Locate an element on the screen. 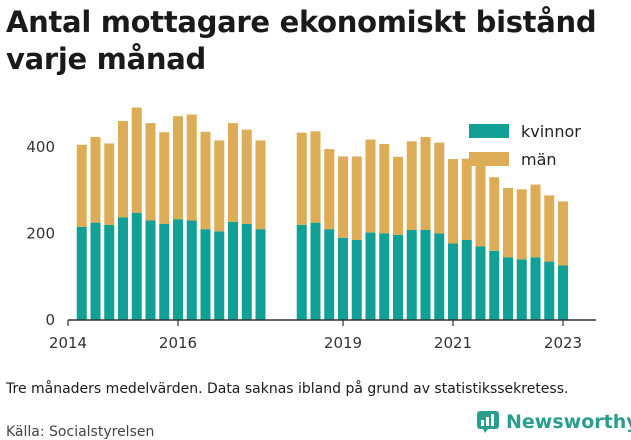 The width and height of the screenshot is (631, 440). y-tick-label: 200 is located at coordinates (40, 233).